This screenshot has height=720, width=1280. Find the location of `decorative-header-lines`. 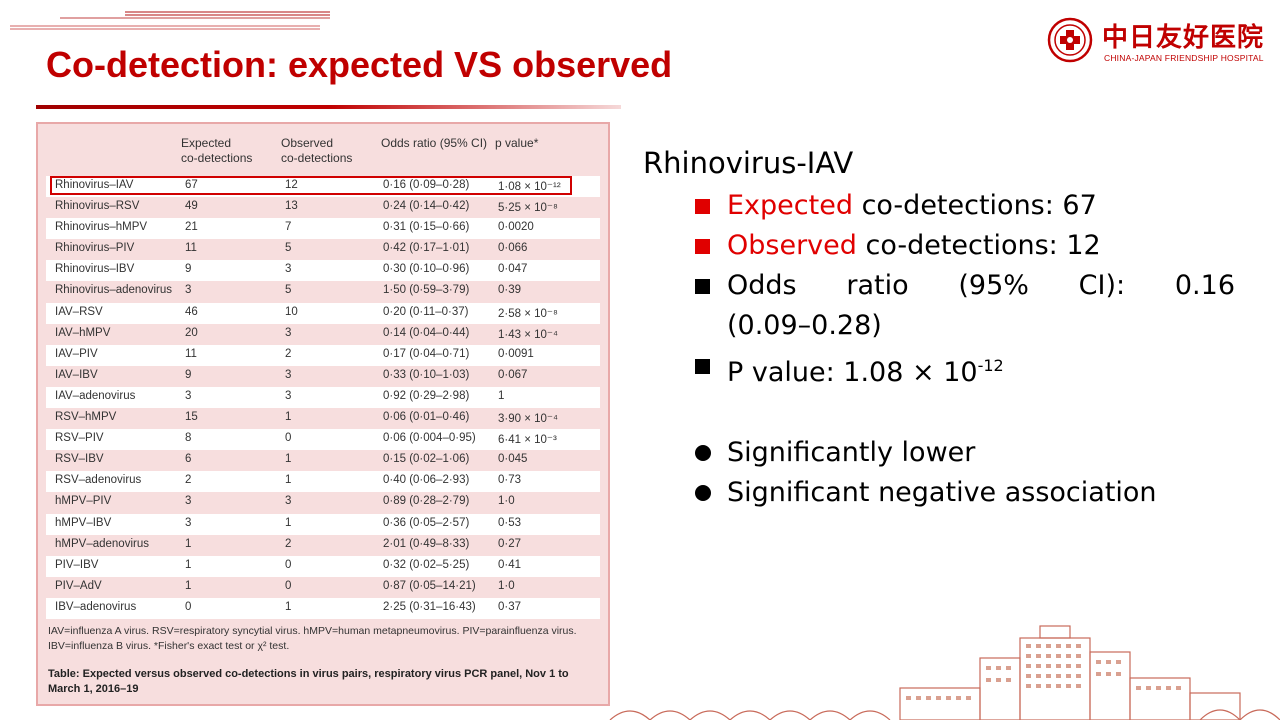

decorative-header-lines is located at coordinates (170, 20).